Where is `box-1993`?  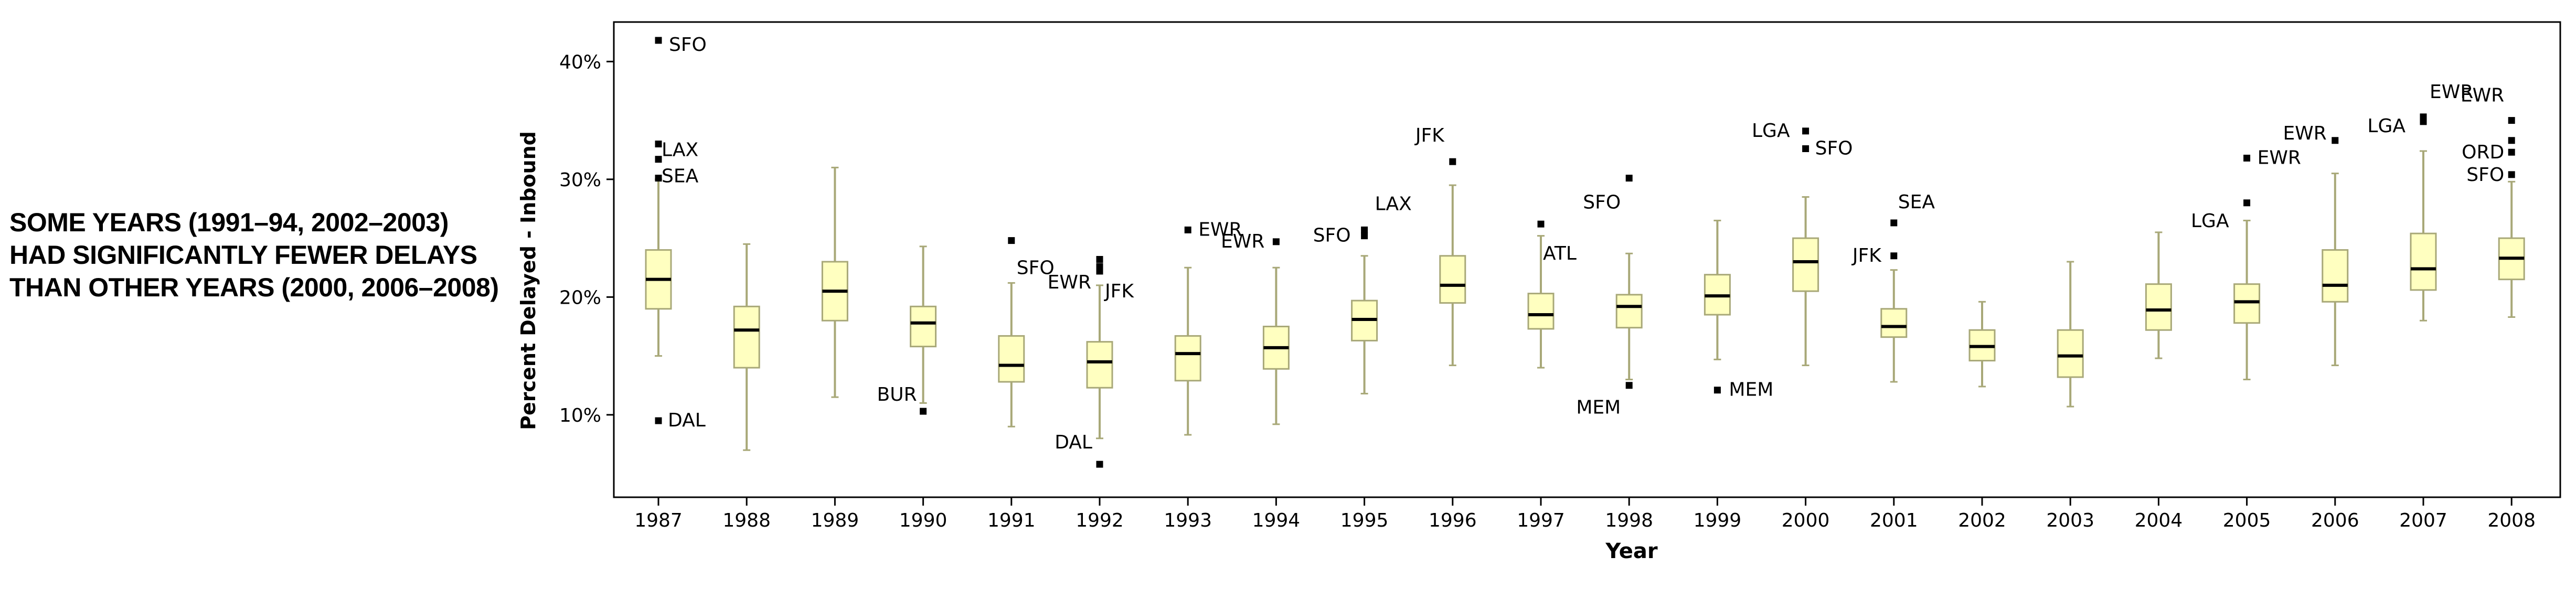 box-1993 is located at coordinates (1187, 331).